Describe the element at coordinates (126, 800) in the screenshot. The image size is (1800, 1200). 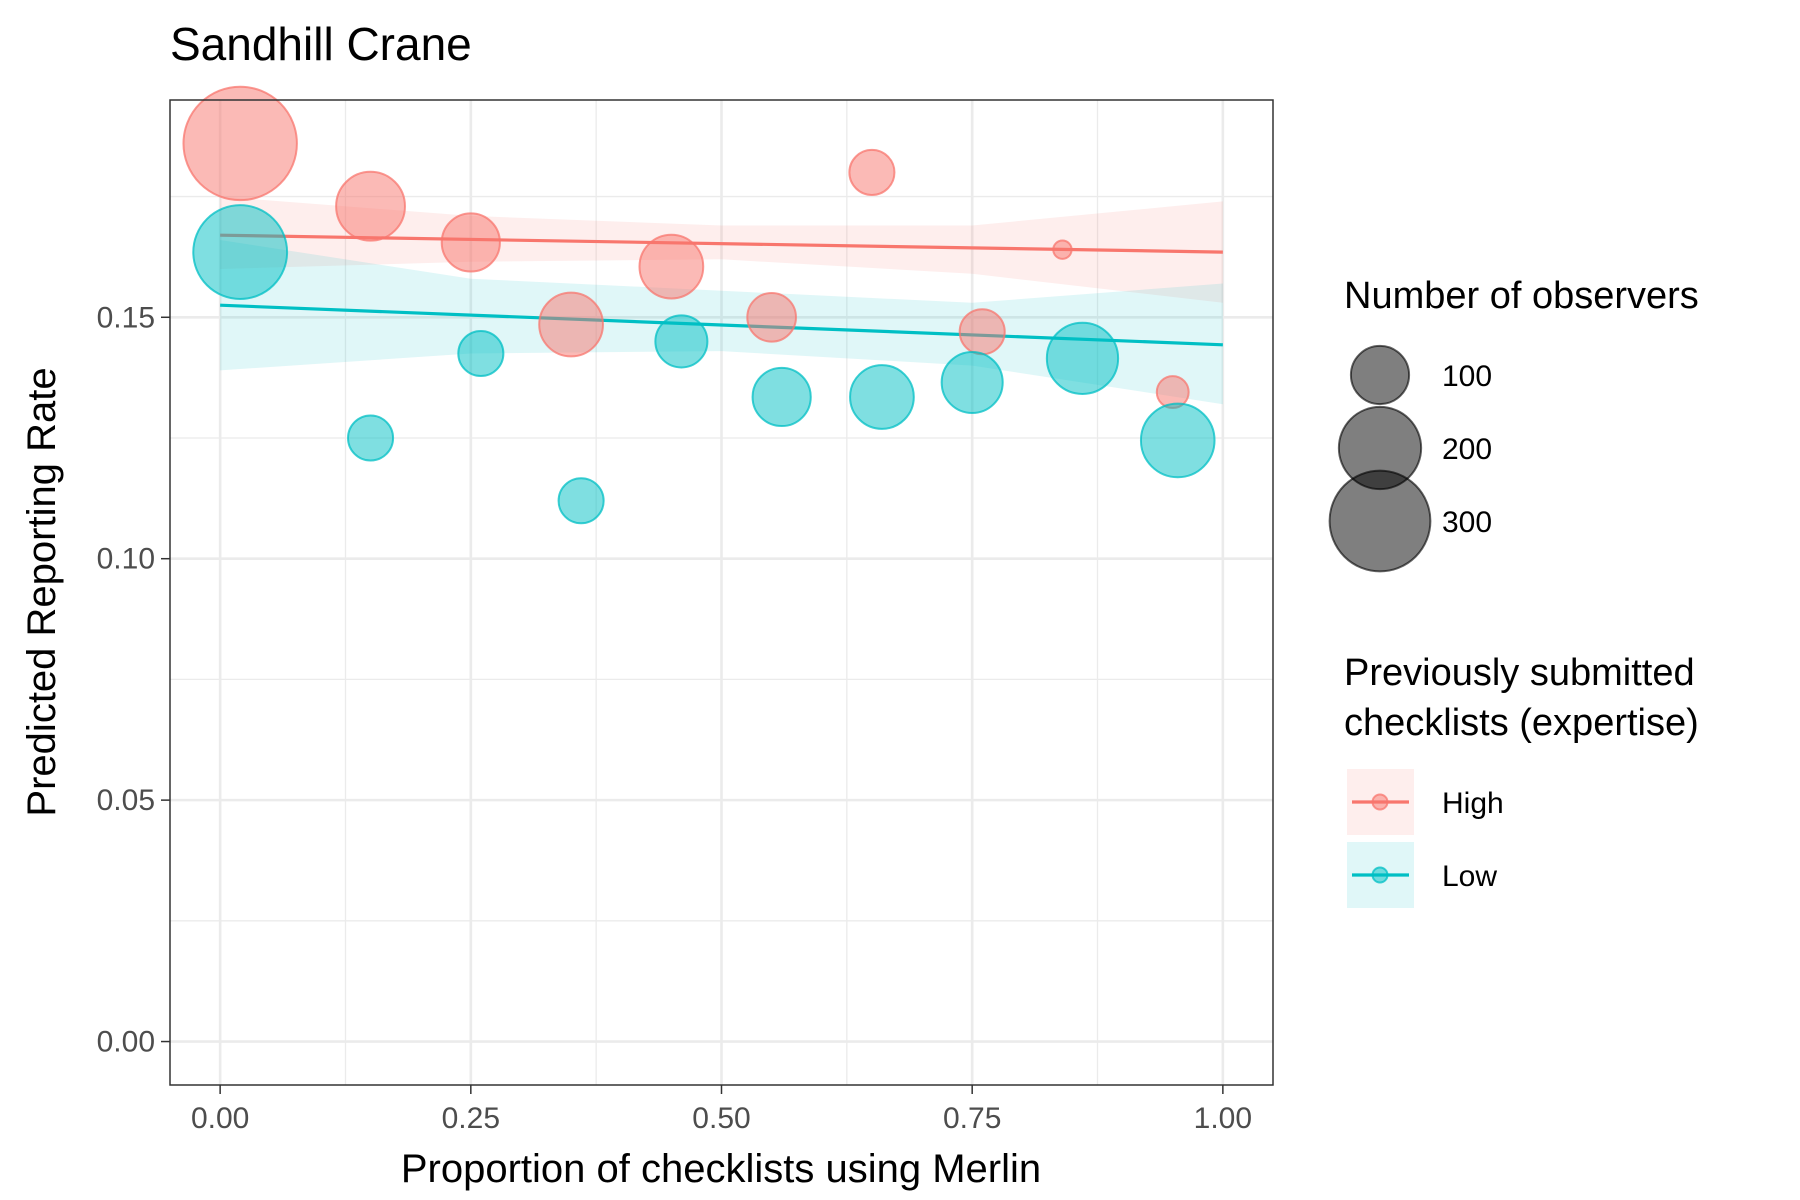
I see `y-tick-label: 0.05` at that location.